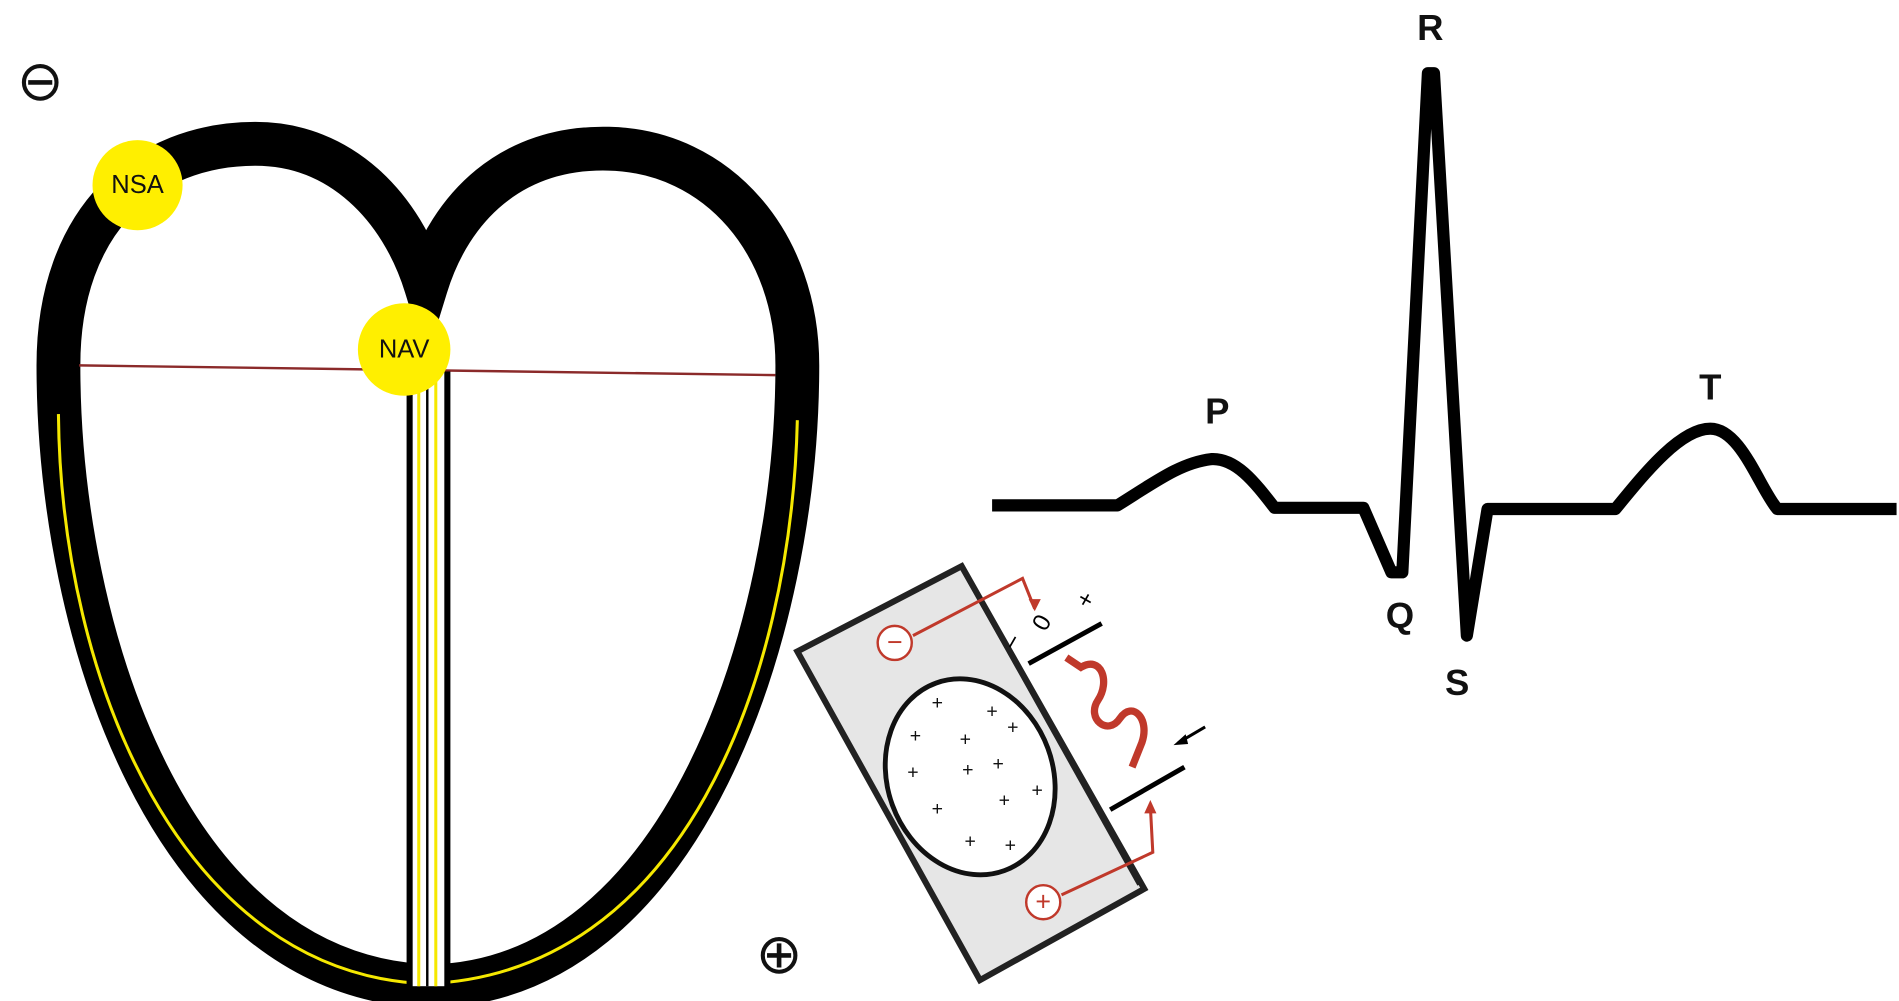 Image resolution: width=1899 pixels, height=1001 pixels. Describe the element at coordinates (975, 774) in the screenshot. I see `charges: + ++ +++ + ++ + ++ +` at that location.